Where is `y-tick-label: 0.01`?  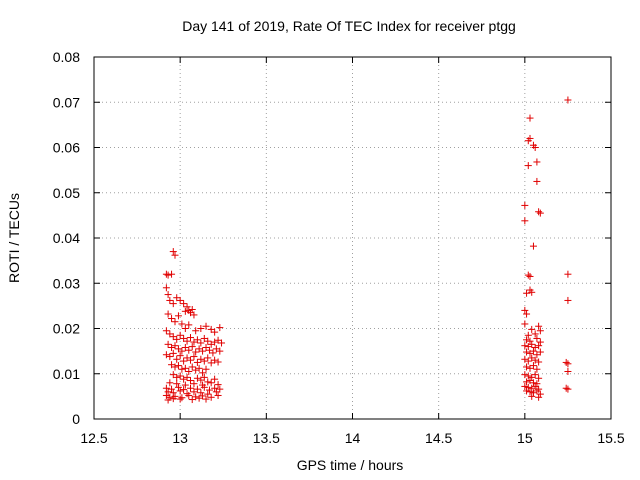
y-tick-label: 0.01 is located at coordinates (66, 374).